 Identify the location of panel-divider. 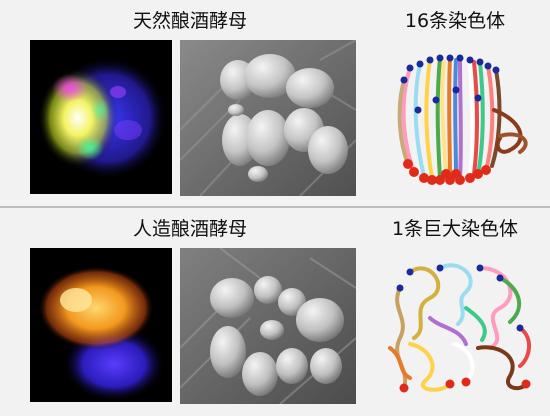
(275, 207).